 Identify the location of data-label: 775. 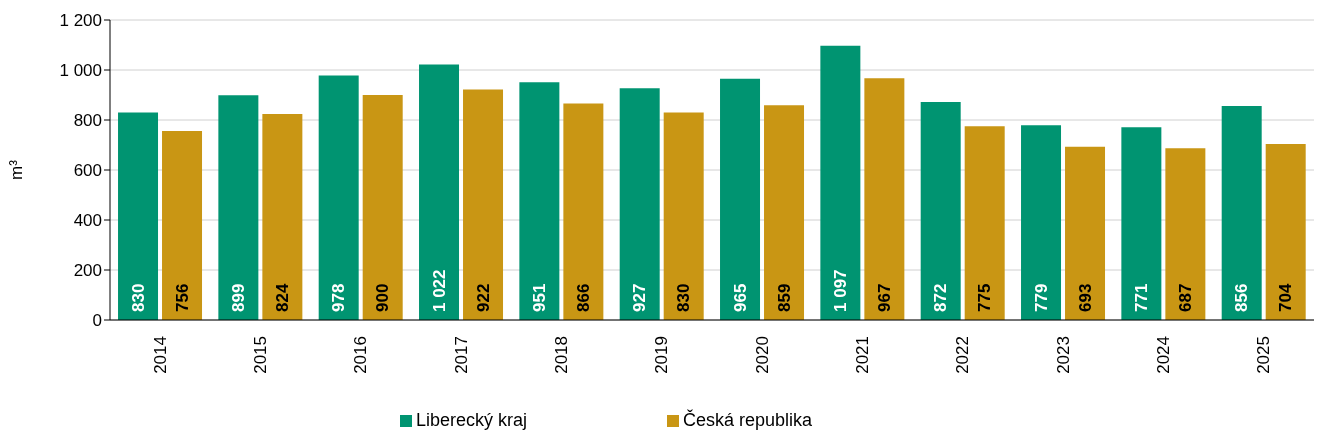
(985, 297).